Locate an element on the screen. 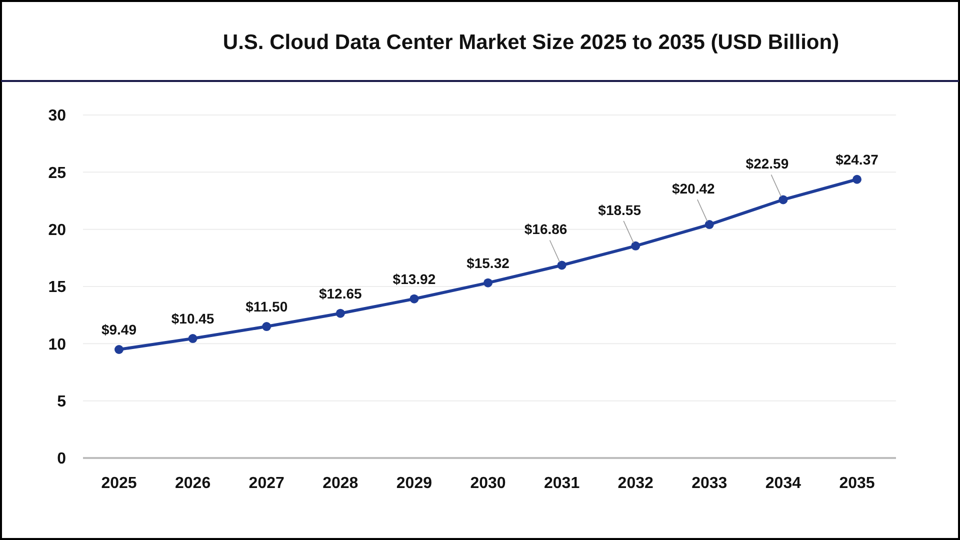  data-label: $9.49 is located at coordinates (119, 330).